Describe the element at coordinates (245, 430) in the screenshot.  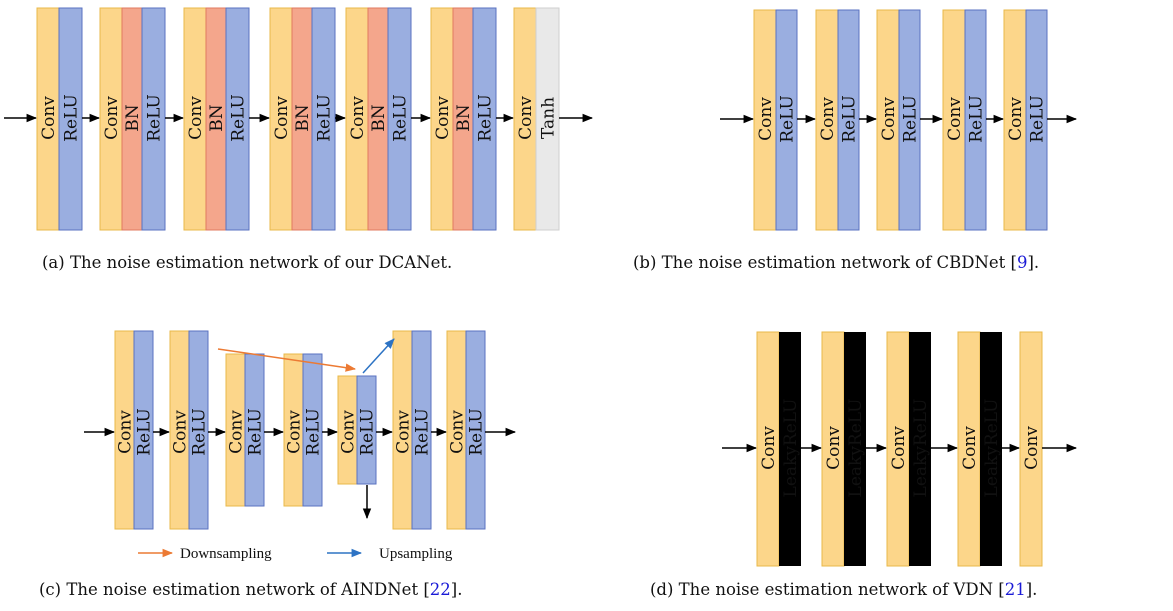
I see `c-block-3: Conv ReLU` at that location.